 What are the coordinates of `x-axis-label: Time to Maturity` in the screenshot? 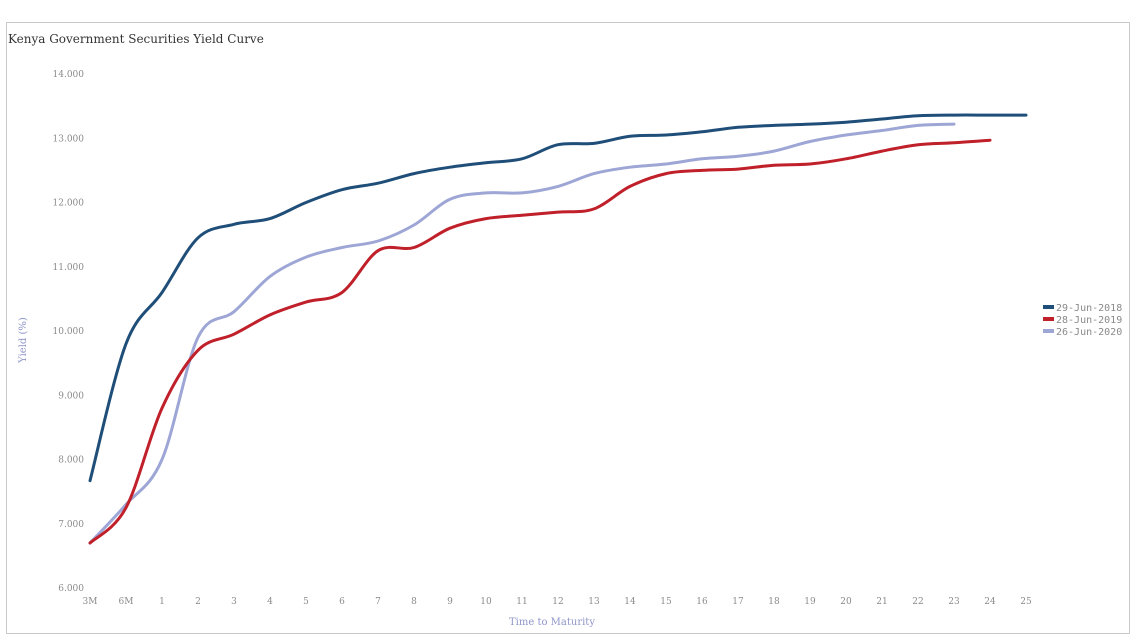 It's located at (552, 622).